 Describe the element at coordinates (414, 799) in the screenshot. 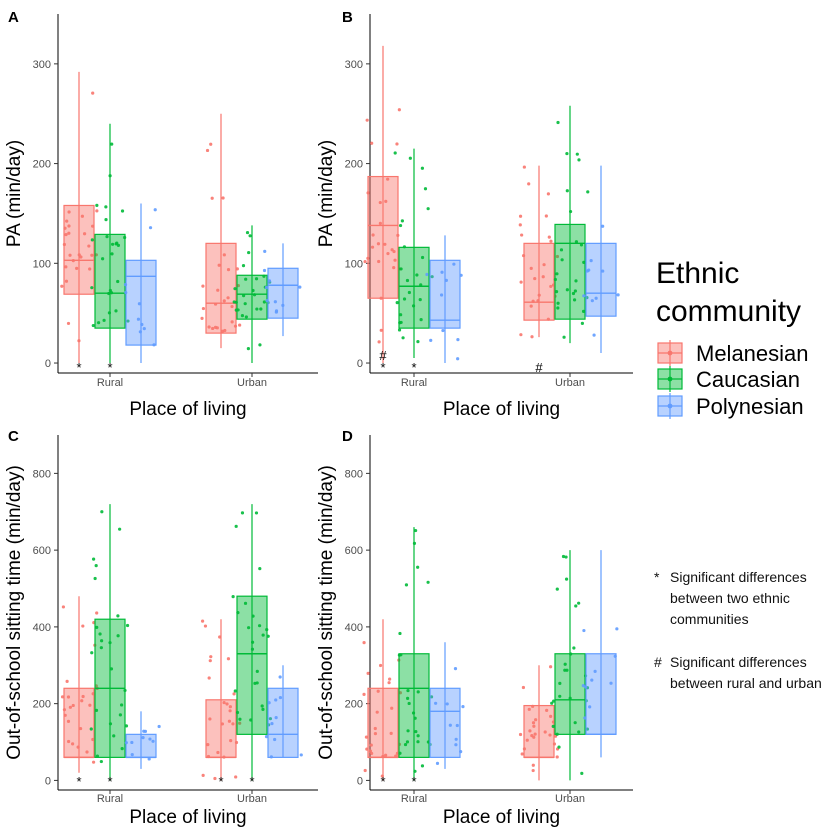

I see `x-tick-label-D-Rural: Rural` at that location.